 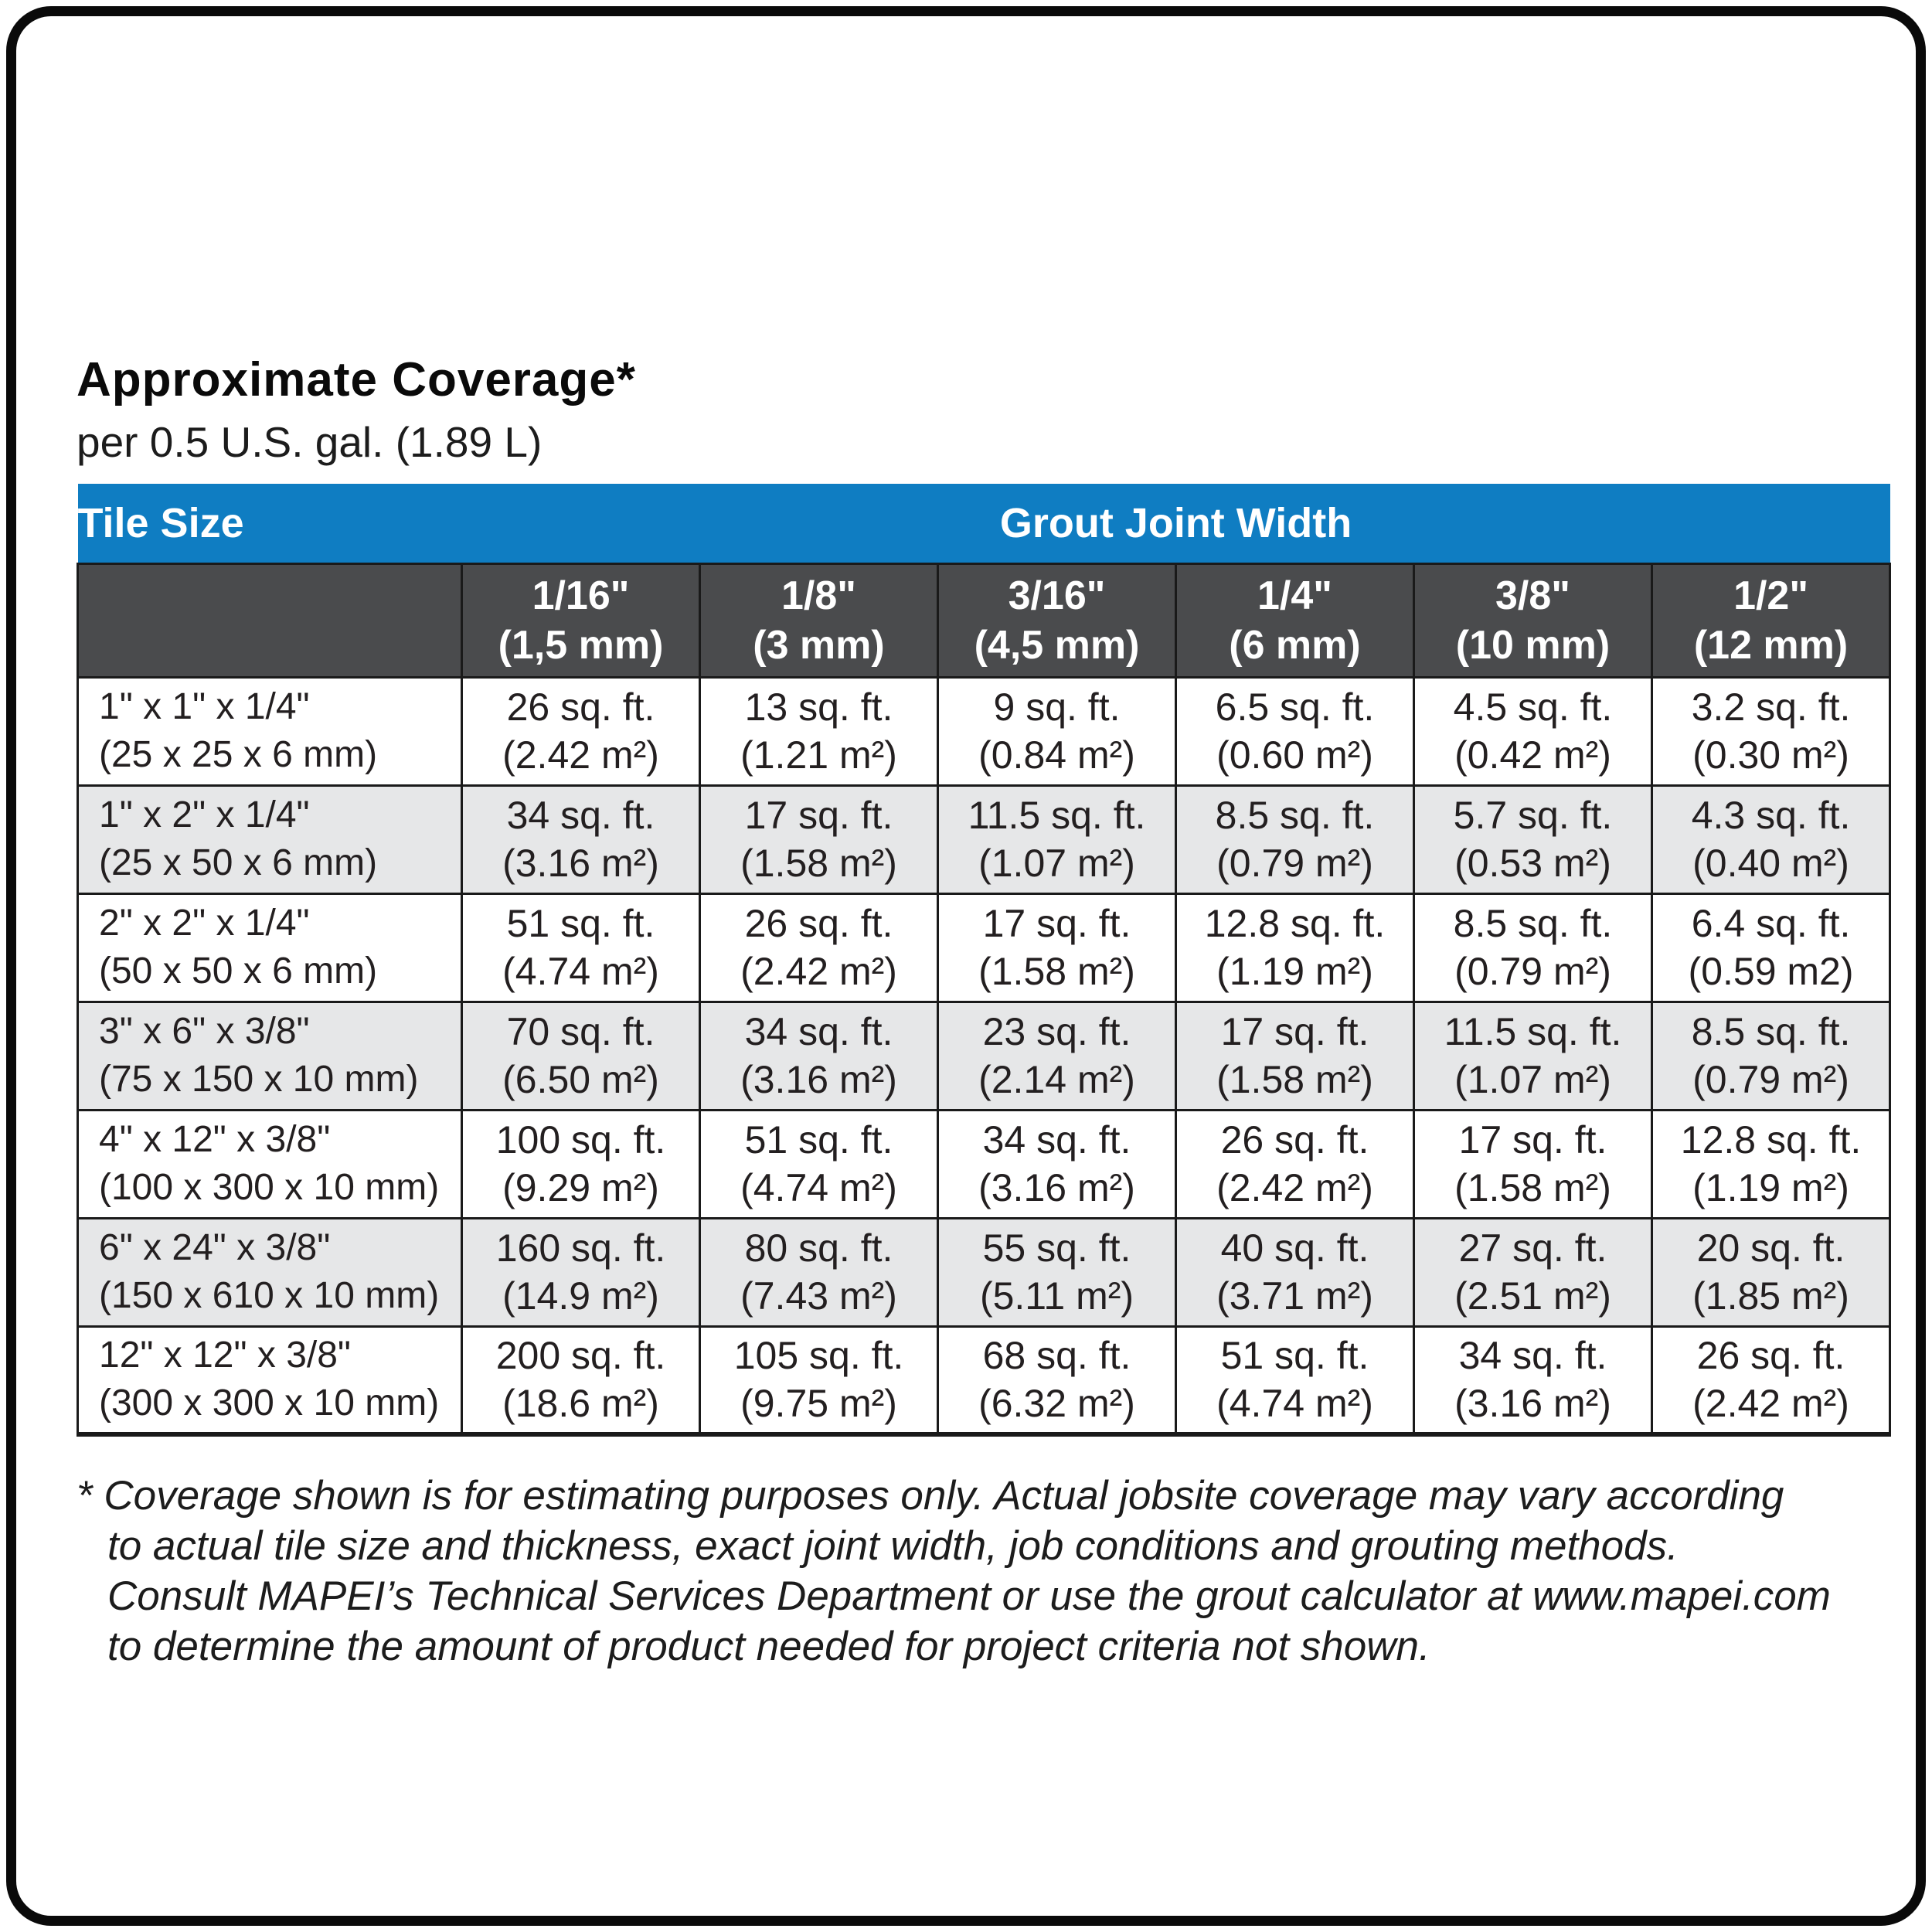 What do you see at coordinates (270, 840) in the screenshot?
I see `tile-size-cell: 1" x 2" x 1/4" (25 x 50 x 6 mm)` at bounding box center [270, 840].